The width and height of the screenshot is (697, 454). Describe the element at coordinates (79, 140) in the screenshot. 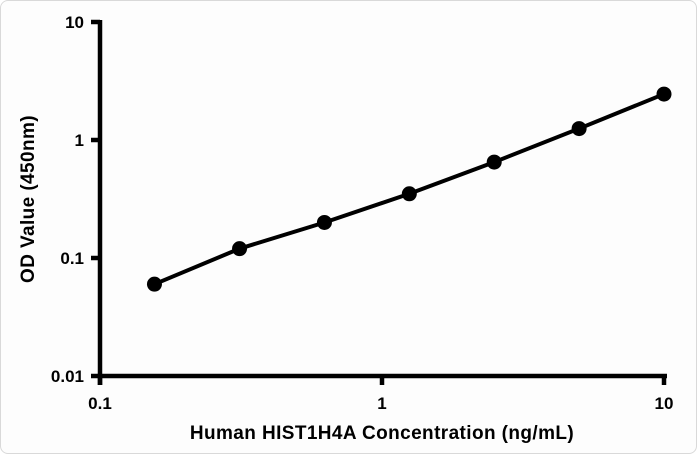

I see `y-tick-label: 1` at that location.